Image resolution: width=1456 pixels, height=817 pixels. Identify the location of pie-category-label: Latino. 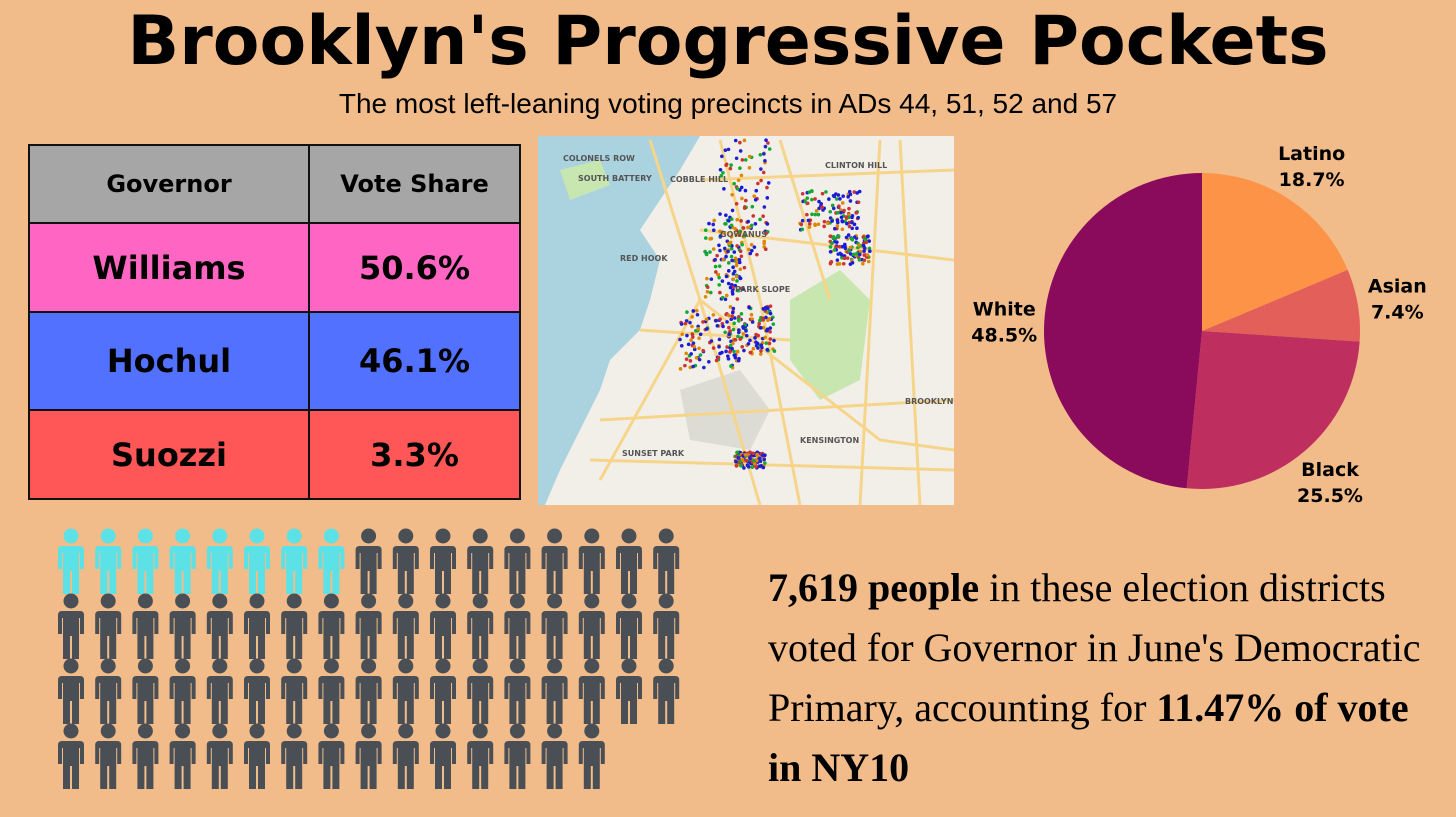
(1311, 154).